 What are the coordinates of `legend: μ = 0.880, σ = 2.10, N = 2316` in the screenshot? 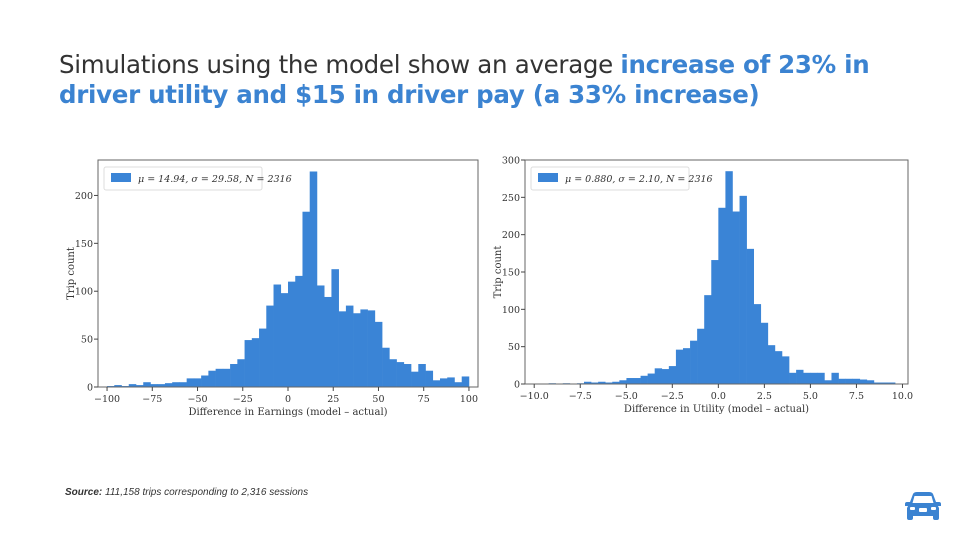 It's located at (621, 178).